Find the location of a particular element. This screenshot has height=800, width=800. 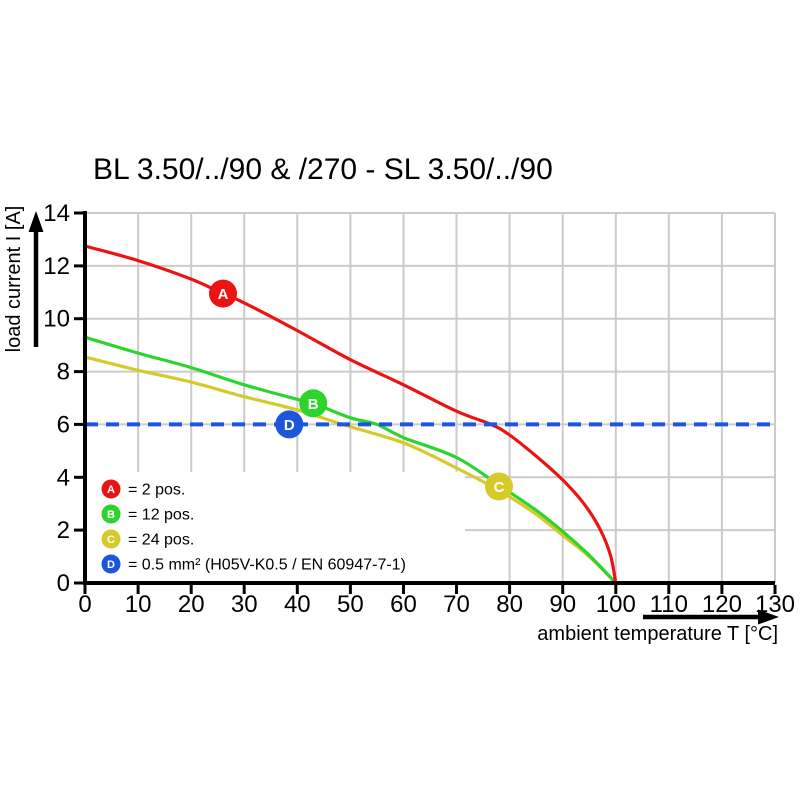

y-tick-label: 8 is located at coordinates (63, 372).